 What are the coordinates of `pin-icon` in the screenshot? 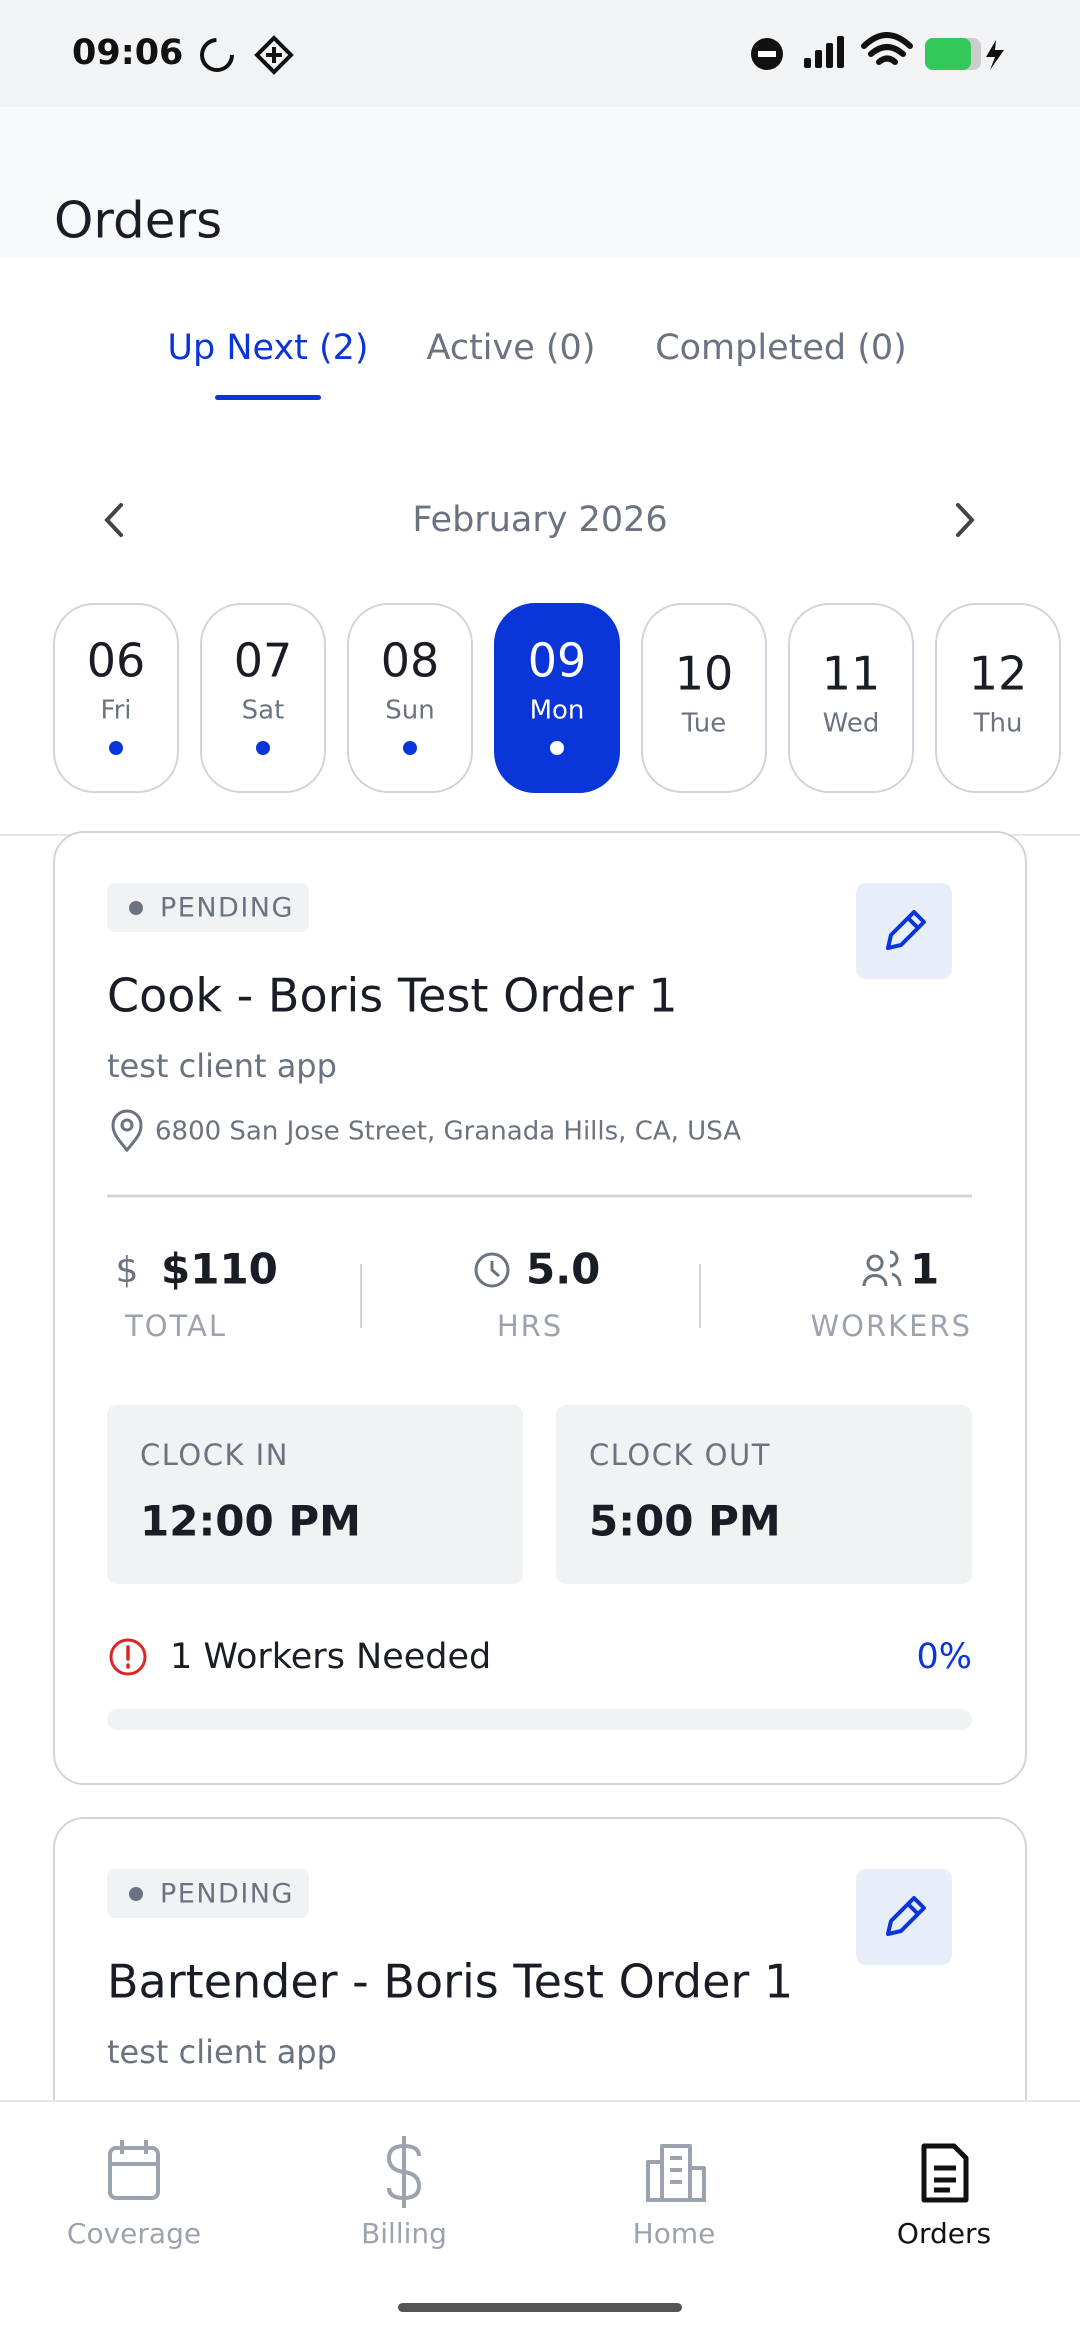 It's located at (127, 1131).